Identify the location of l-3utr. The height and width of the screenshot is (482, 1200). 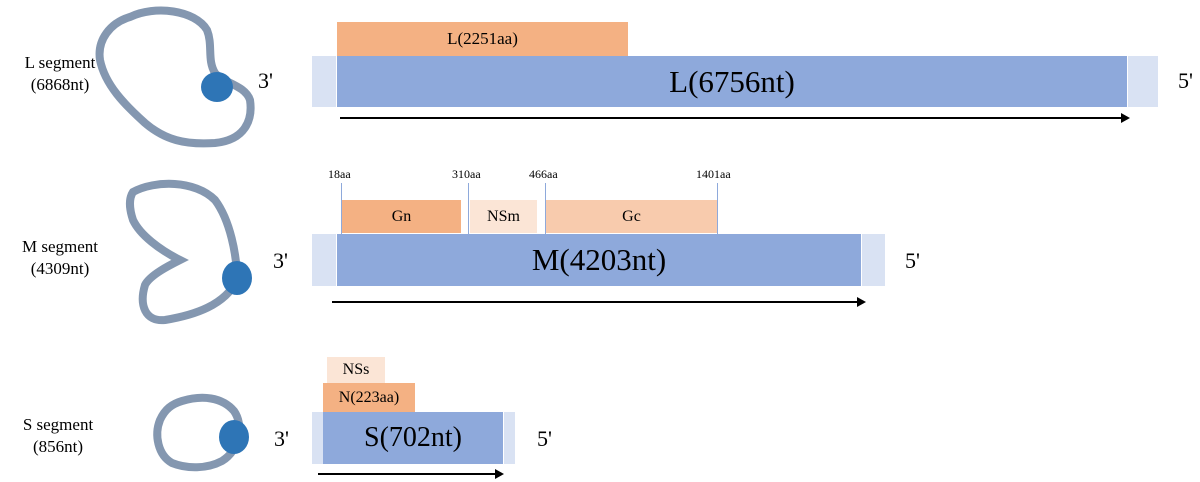
(324, 81).